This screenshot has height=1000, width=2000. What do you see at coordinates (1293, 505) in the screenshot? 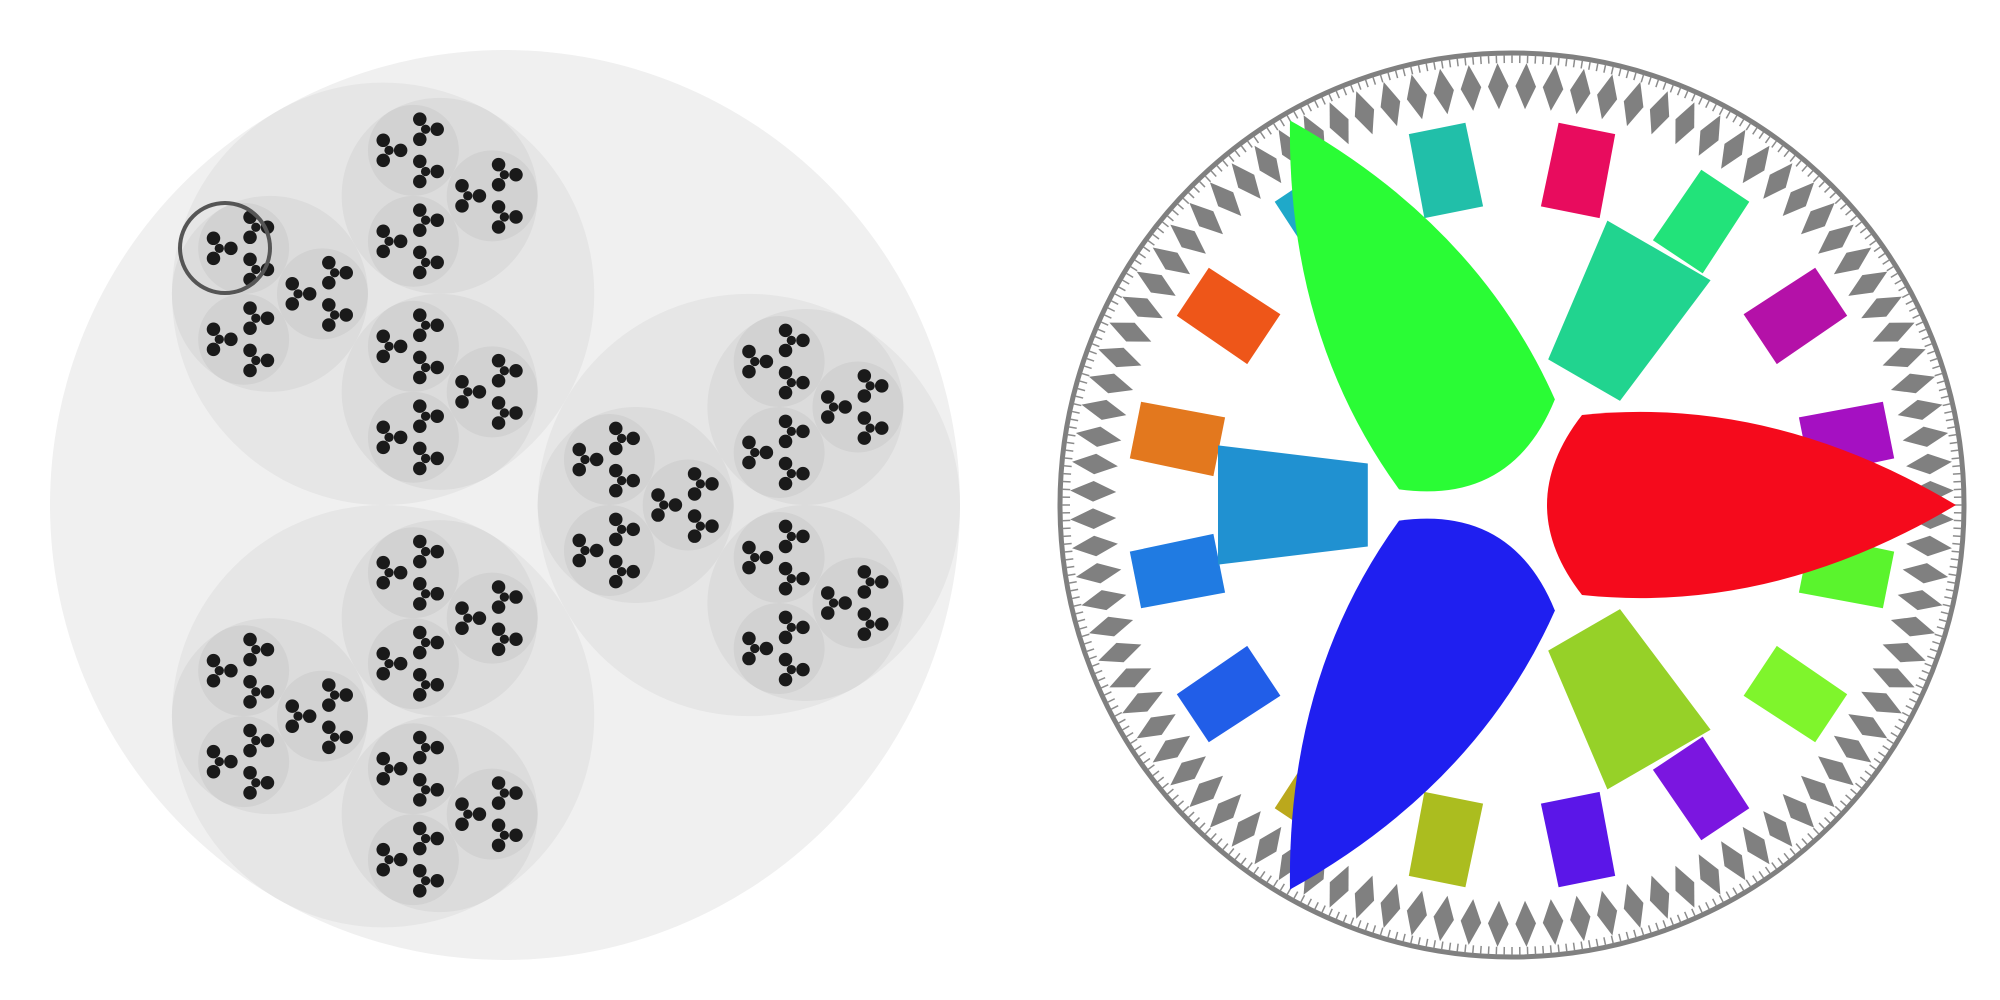
I see `middle-tile` at bounding box center [1293, 505].